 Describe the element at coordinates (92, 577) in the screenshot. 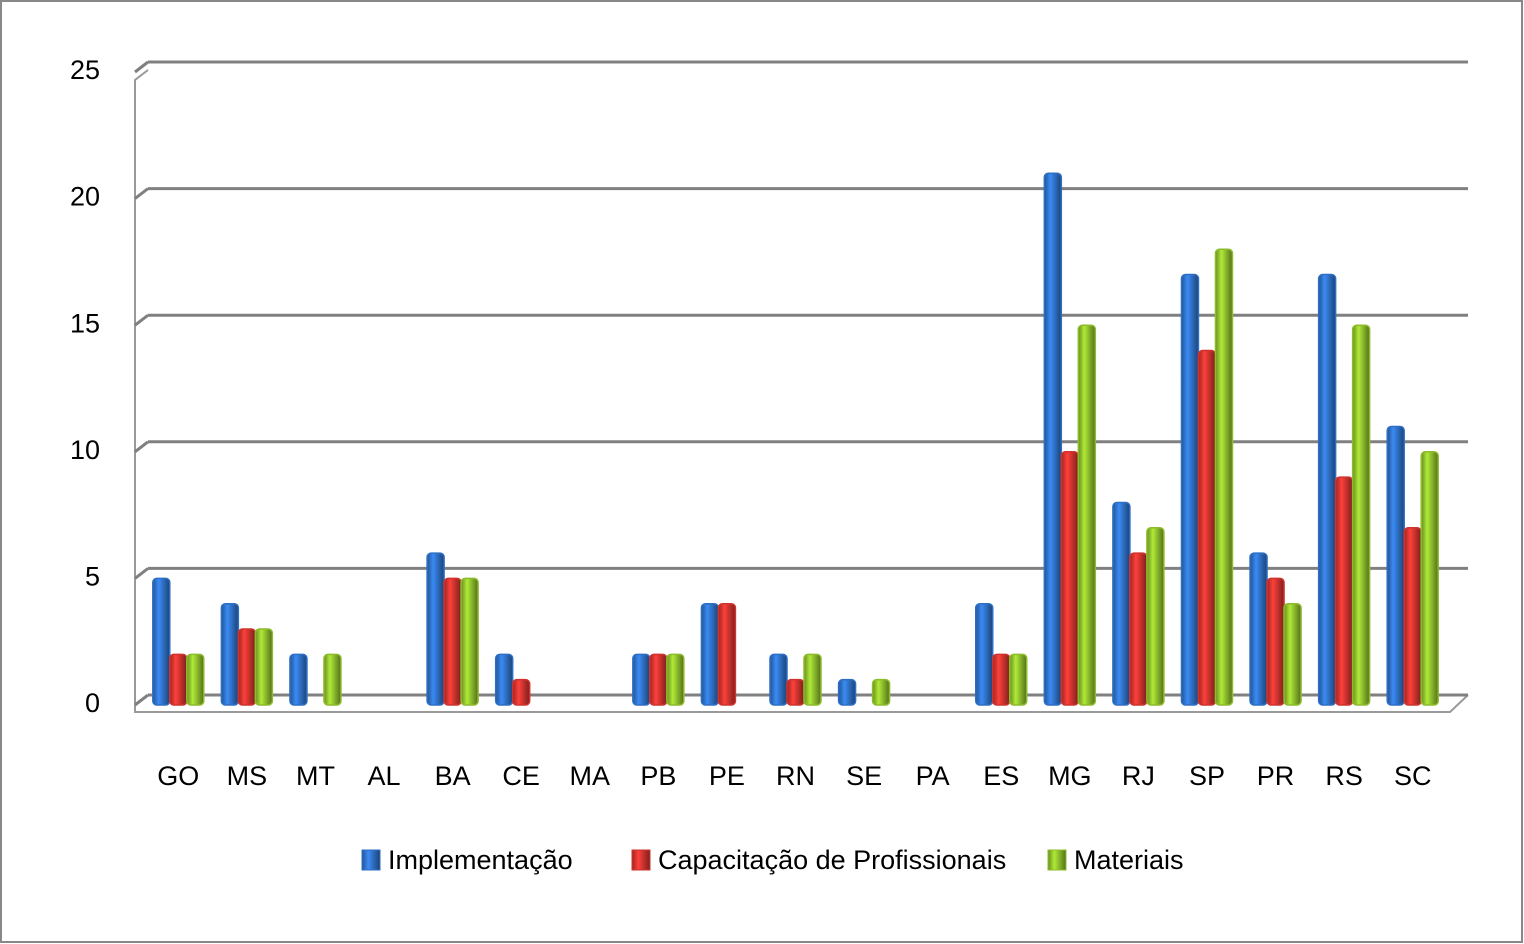

I see `y-tick-label: 5` at that location.